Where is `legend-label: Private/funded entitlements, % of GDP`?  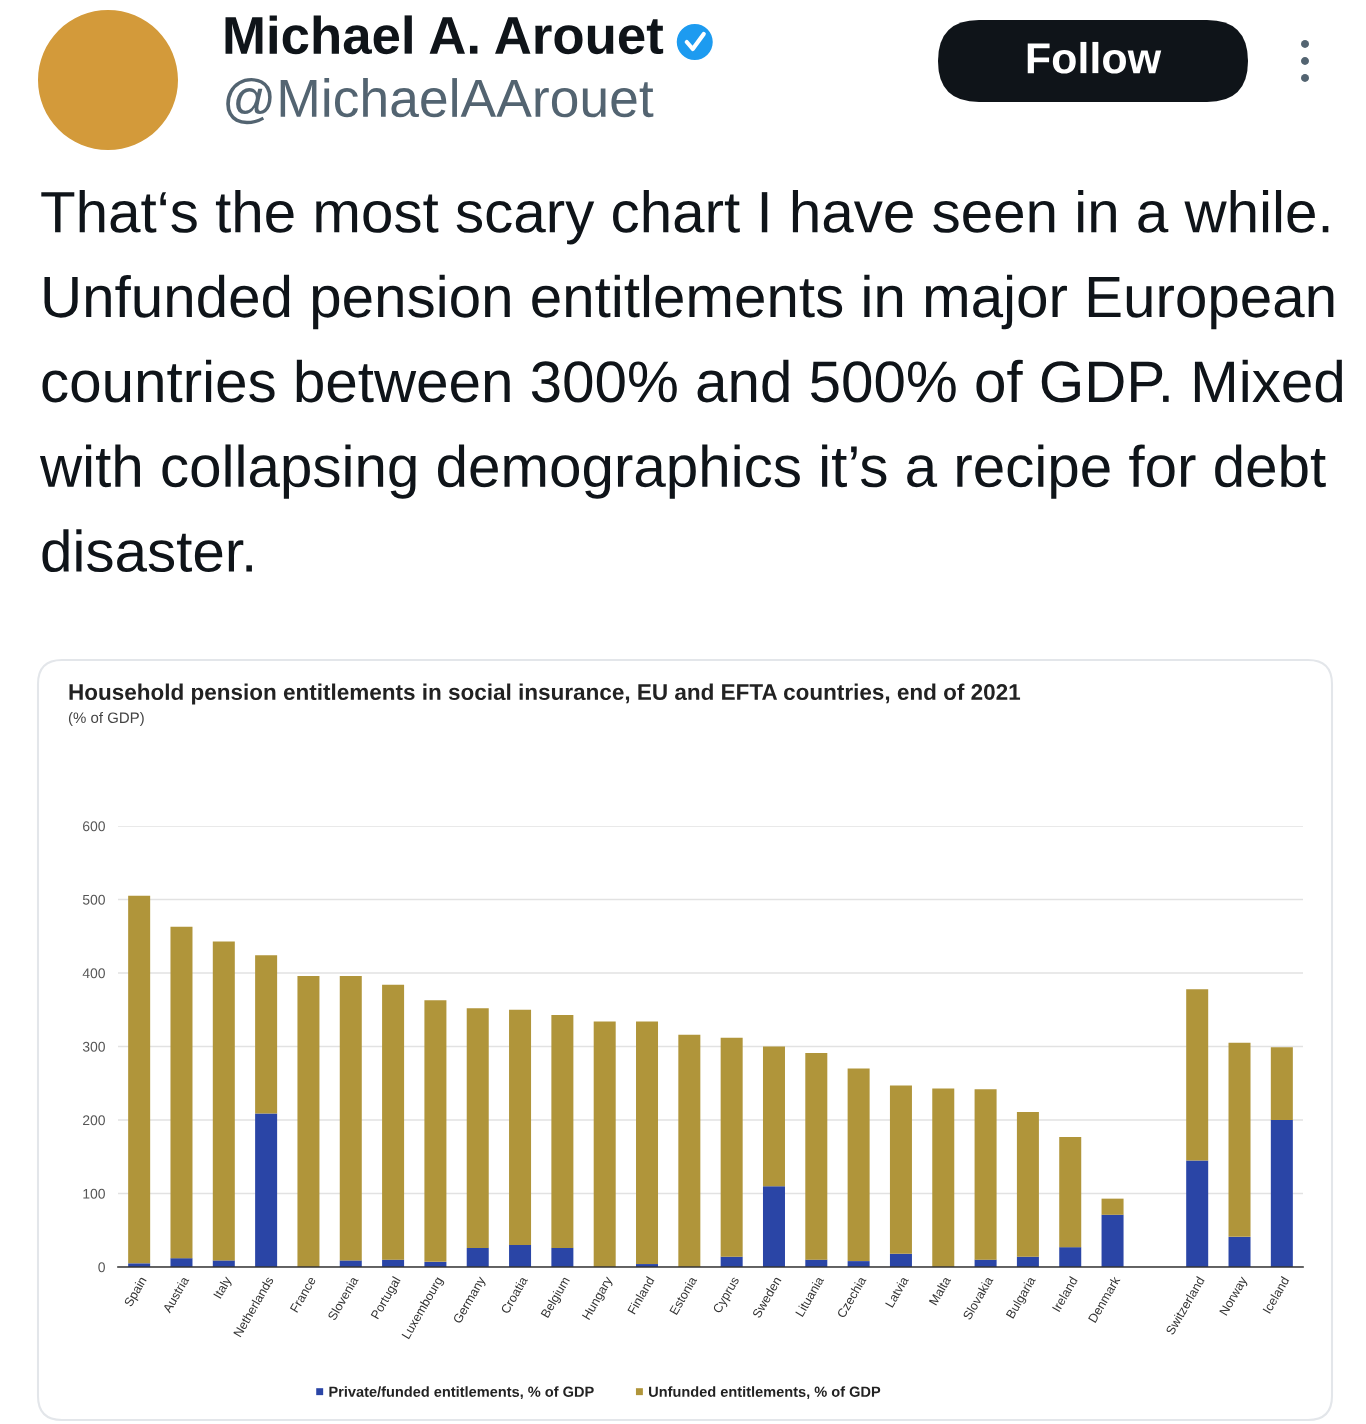
legend-label: Private/funded entitlements, % of GDP is located at coordinates (461, 1393).